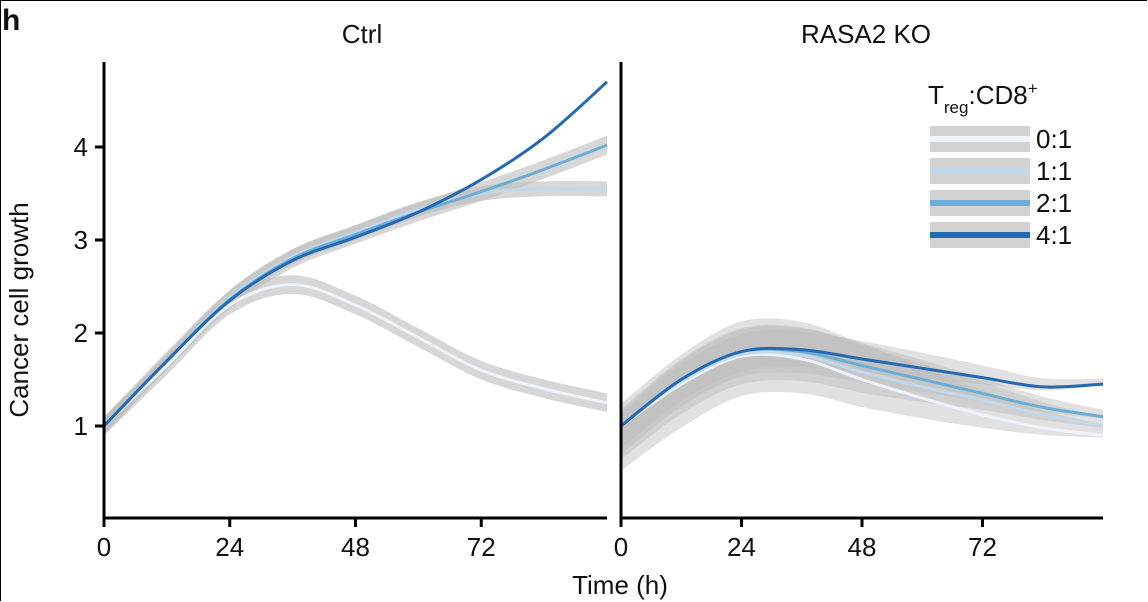 The height and width of the screenshot is (602, 1148). Describe the element at coordinates (1054, 171) in the screenshot. I see `legend-label: 1:1` at that location.